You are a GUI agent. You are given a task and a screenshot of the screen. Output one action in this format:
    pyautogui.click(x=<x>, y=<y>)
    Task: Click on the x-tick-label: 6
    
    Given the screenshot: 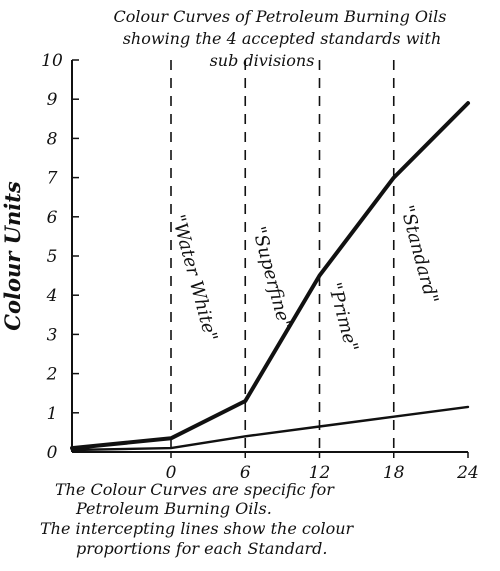 What is the action you would take?
    pyautogui.click(x=245, y=473)
    